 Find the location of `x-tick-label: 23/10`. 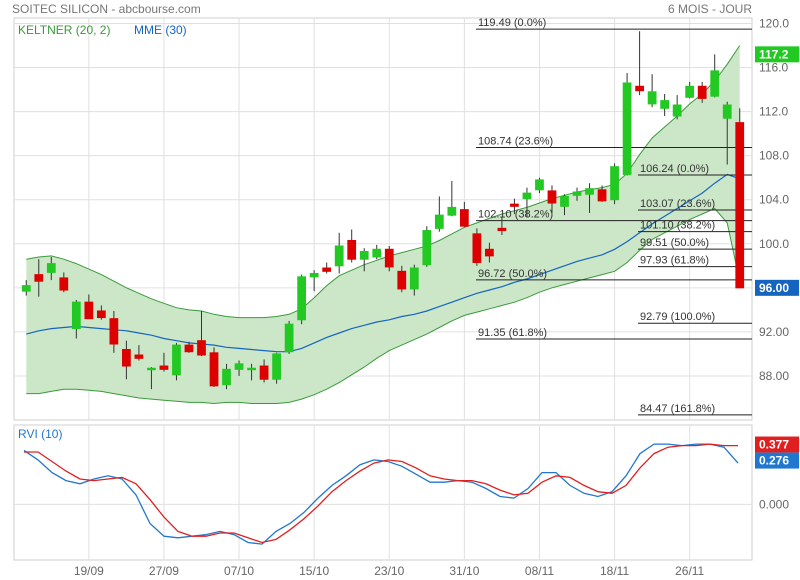

x-tick-label: 23/10 is located at coordinates (389, 571).